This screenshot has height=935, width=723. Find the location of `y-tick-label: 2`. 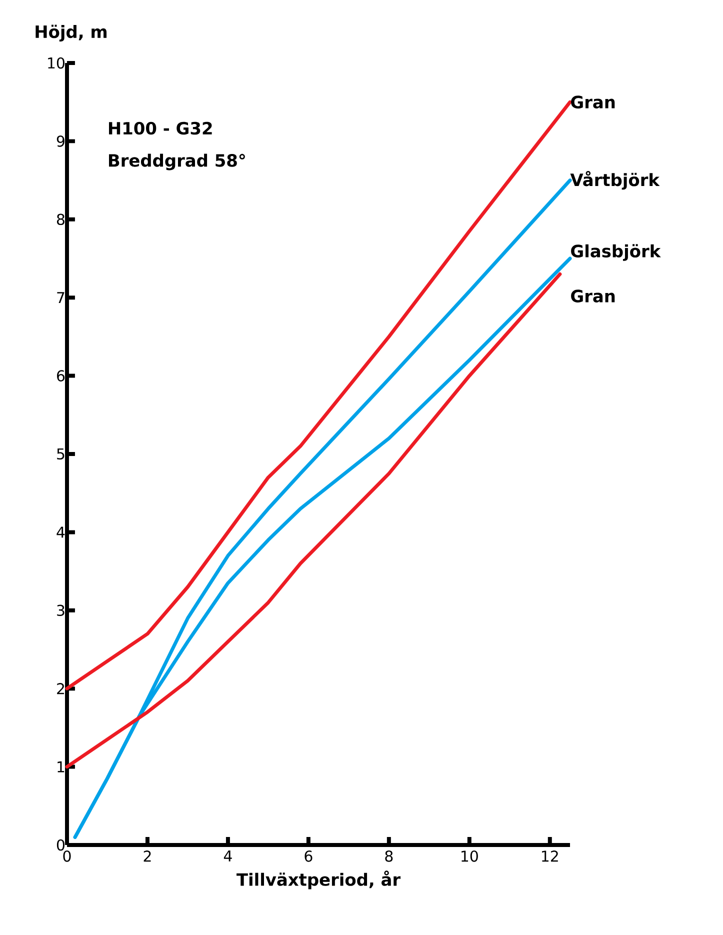

y-tick-label: 2 is located at coordinates (60, 688).